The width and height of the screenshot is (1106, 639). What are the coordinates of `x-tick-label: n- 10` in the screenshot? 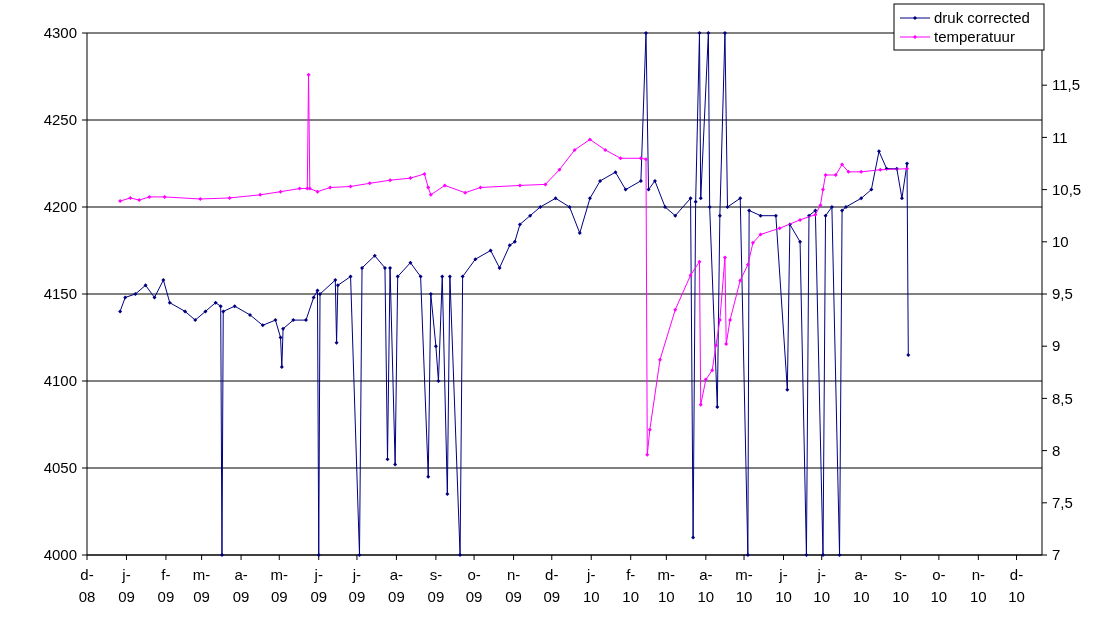 It's located at (978, 585).